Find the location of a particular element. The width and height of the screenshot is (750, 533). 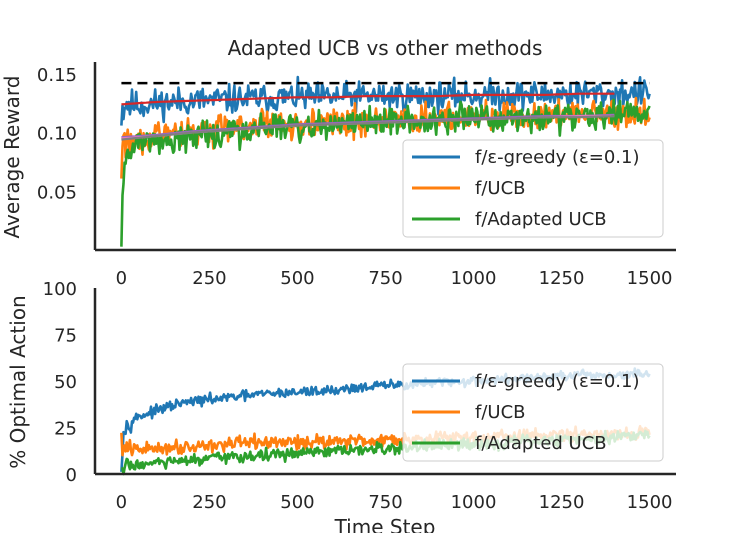

reward-smoothed-overlays is located at coordinates (368, 116).